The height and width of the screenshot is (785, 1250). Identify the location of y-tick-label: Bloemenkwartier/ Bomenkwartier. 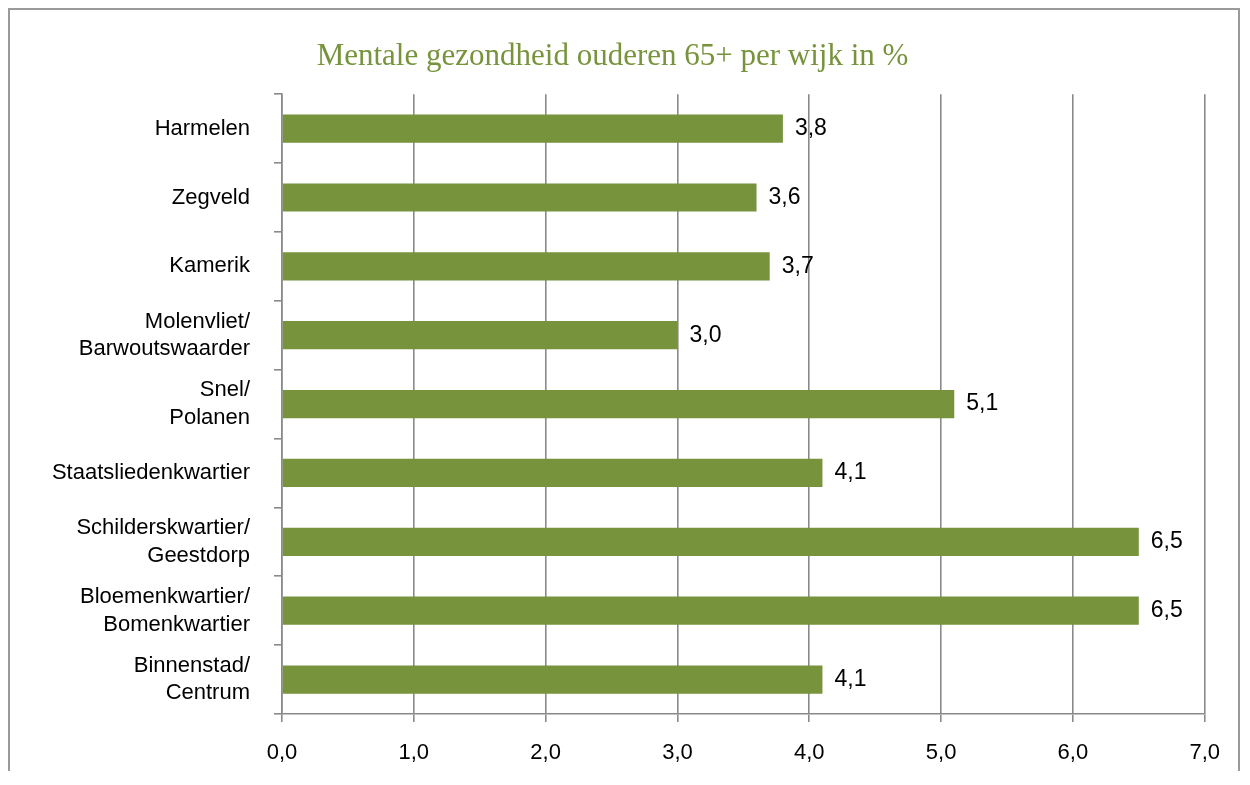
(165, 609).